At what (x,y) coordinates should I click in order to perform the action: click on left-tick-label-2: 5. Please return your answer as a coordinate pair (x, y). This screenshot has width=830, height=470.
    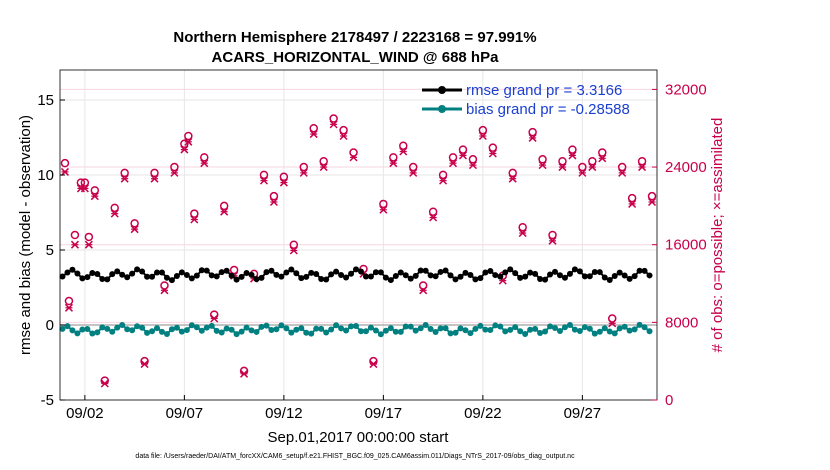
    Looking at the image, I should click on (50, 250).